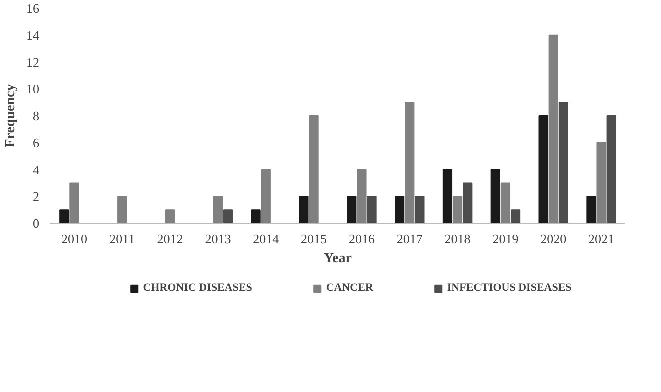 This screenshot has height=392, width=661. Describe the element at coordinates (197, 288) in the screenshot. I see `legend-label: CHRONIC DISEASES` at that location.